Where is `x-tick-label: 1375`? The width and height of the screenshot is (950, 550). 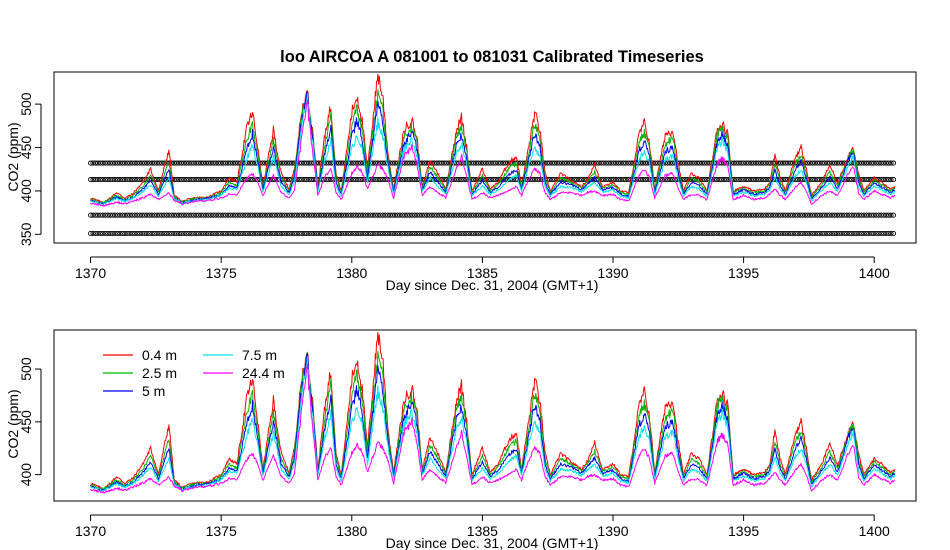 x-tick-label: 1375 is located at coordinates (221, 273).